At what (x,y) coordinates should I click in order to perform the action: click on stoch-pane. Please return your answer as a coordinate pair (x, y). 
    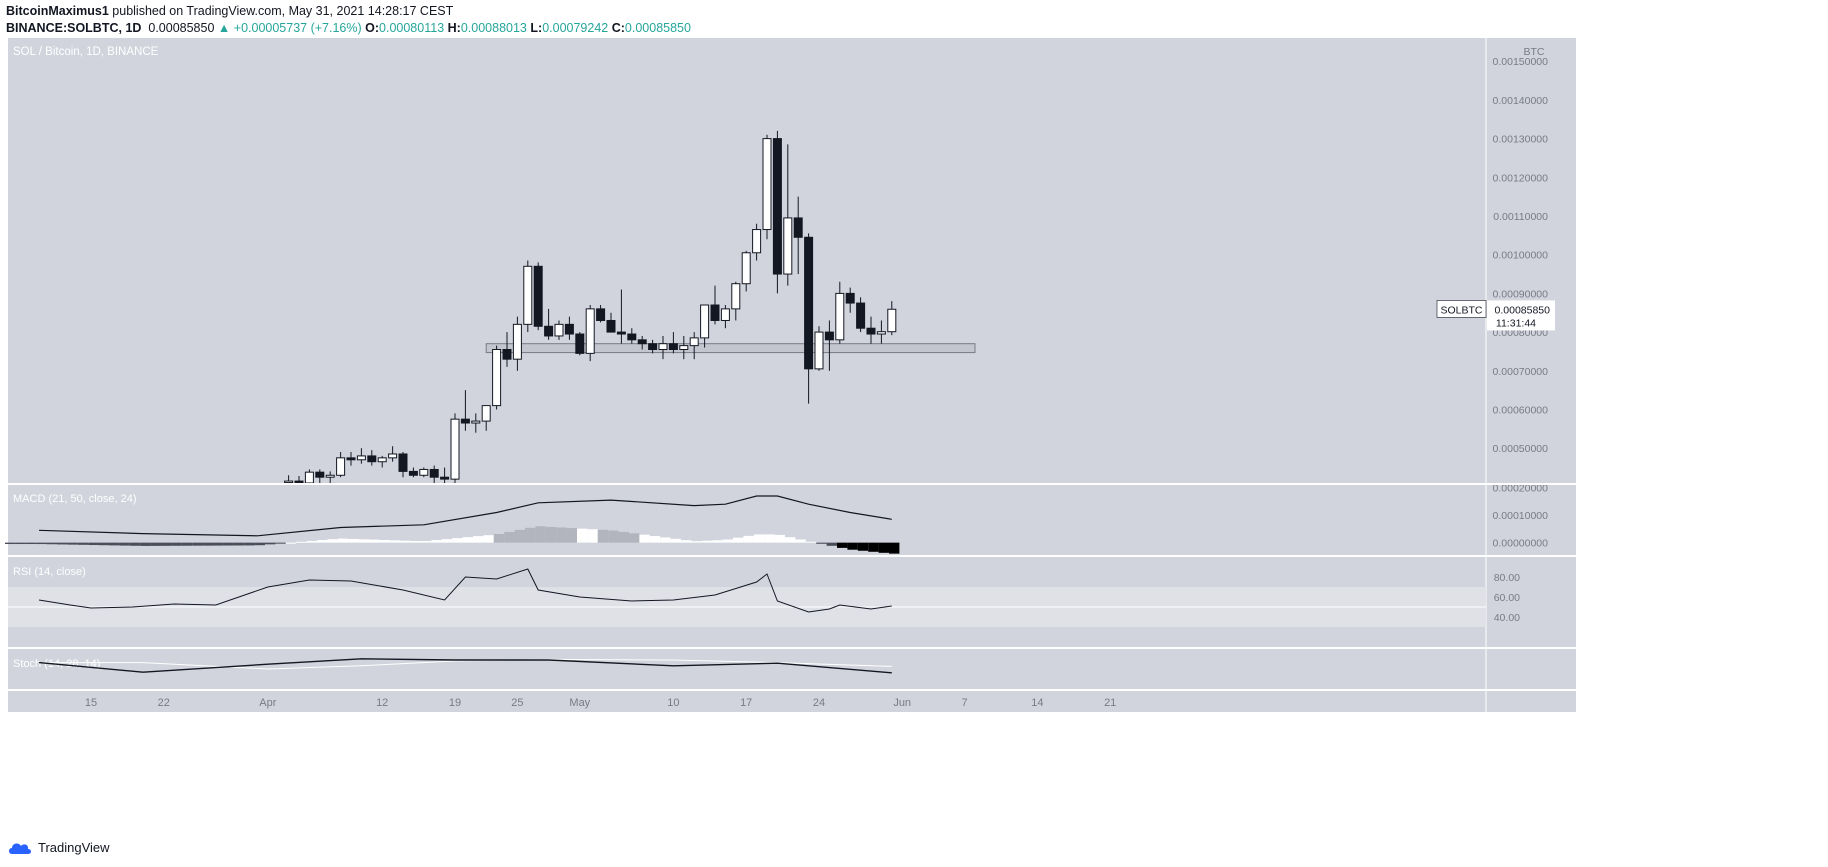
    Looking at the image, I should click on (747, 669).